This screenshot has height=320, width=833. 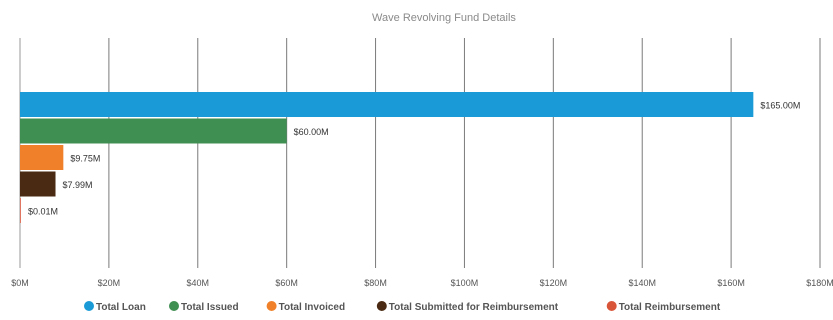 What do you see at coordinates (78, 185) in the screenshot?
I see `data-label: $7.99M` at bounding box center [78, 185].